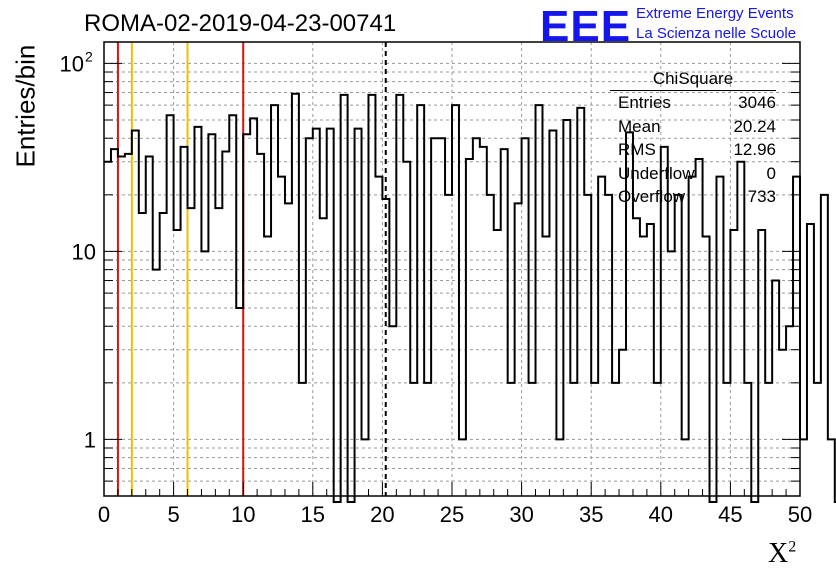  Describe the element at coordinates (637, 149) in the screenshot. I see `stats-label: RMS` at that location.